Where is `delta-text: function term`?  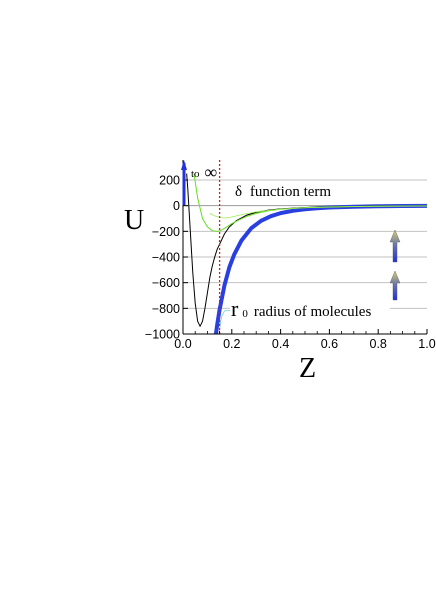
delta-text: function term is located at coordinates (291, 192).